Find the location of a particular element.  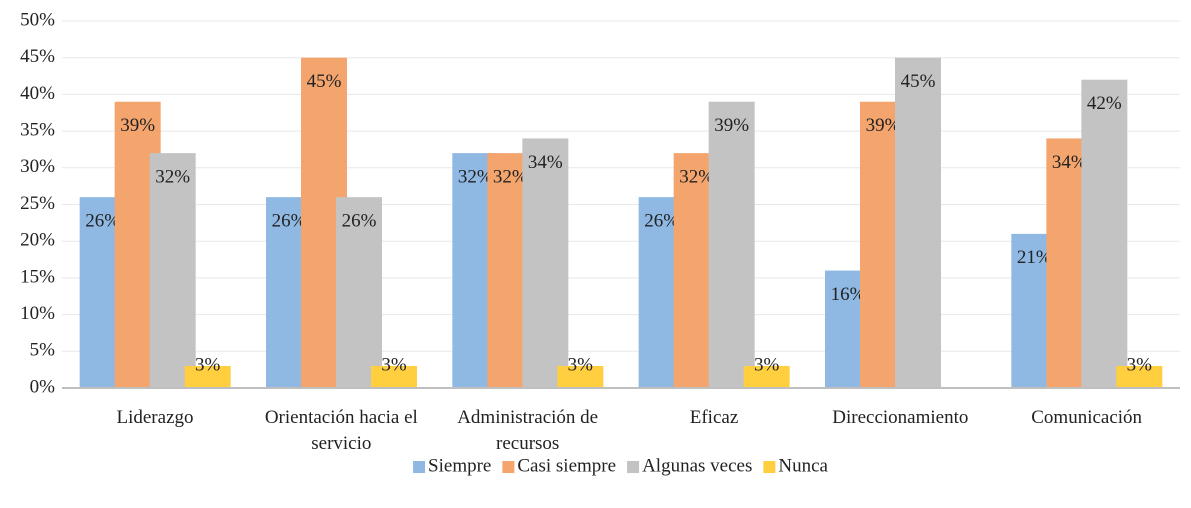

data-label: 16% is located at coordinates (848, 294).